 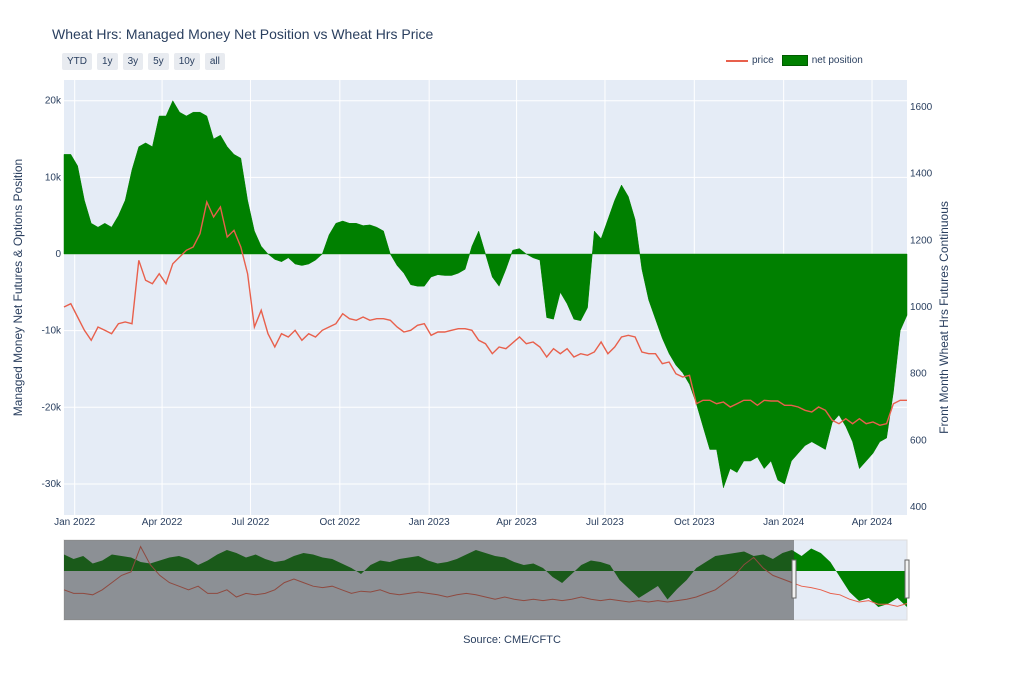 I want to click on y-right-tick-label: 1600, so click(x=921, y=107).